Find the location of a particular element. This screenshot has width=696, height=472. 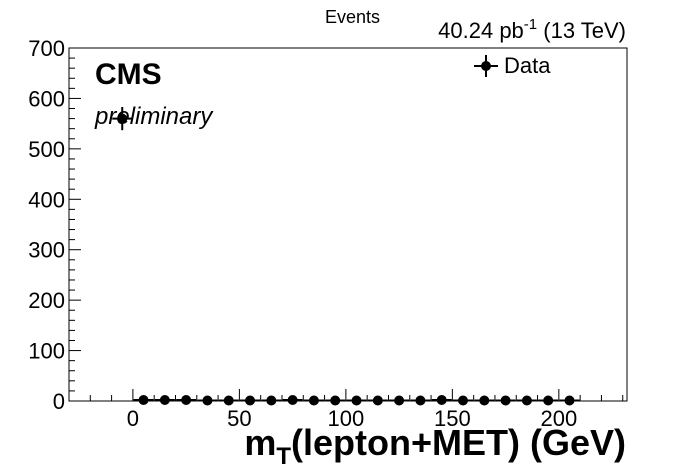

x-axis-ticks: 0 50 100 150 200 is located at coordinates (356, 410).